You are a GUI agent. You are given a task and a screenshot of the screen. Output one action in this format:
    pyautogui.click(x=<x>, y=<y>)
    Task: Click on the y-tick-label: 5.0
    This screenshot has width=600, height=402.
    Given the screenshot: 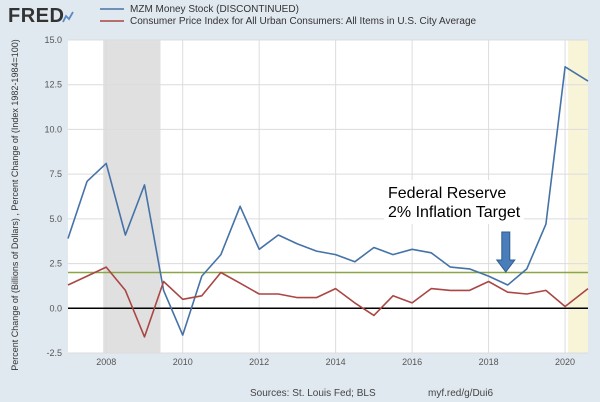 What is the action you would take?
    pyautogui.click(x=55, y=219)
    